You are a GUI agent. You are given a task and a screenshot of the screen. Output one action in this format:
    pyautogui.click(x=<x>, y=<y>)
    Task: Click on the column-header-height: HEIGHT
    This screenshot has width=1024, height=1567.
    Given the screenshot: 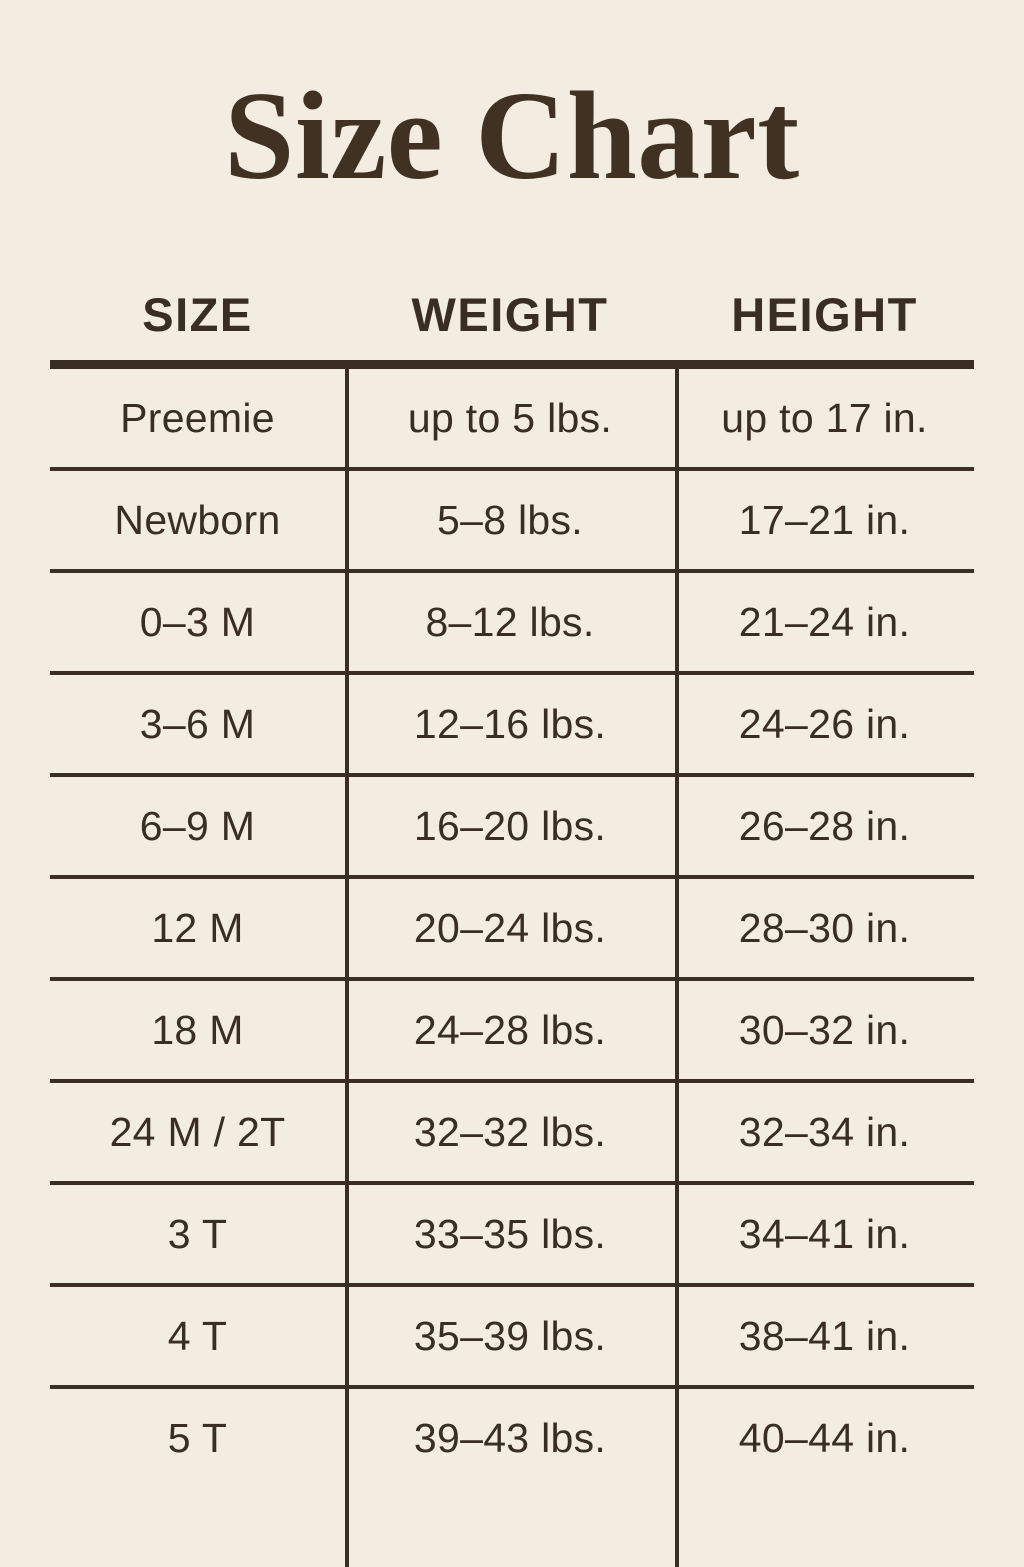 What is the action you would take?
    pyautogui.click(x=824, y=314)
    